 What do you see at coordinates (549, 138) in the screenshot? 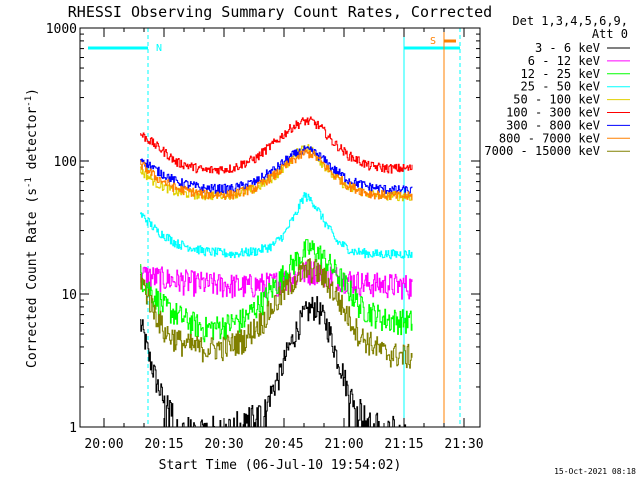
I see `legend-label: 800 - 7000 keV` at bounding box center [549, 138].